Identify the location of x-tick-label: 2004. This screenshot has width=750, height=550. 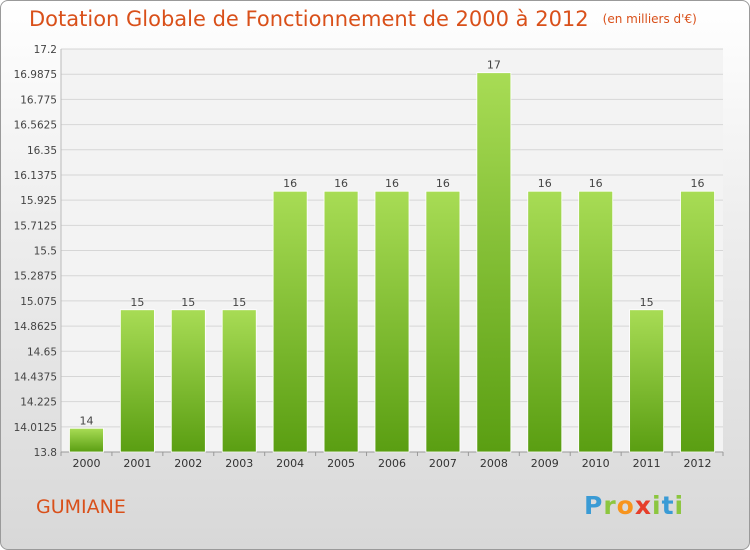
(290, 463).